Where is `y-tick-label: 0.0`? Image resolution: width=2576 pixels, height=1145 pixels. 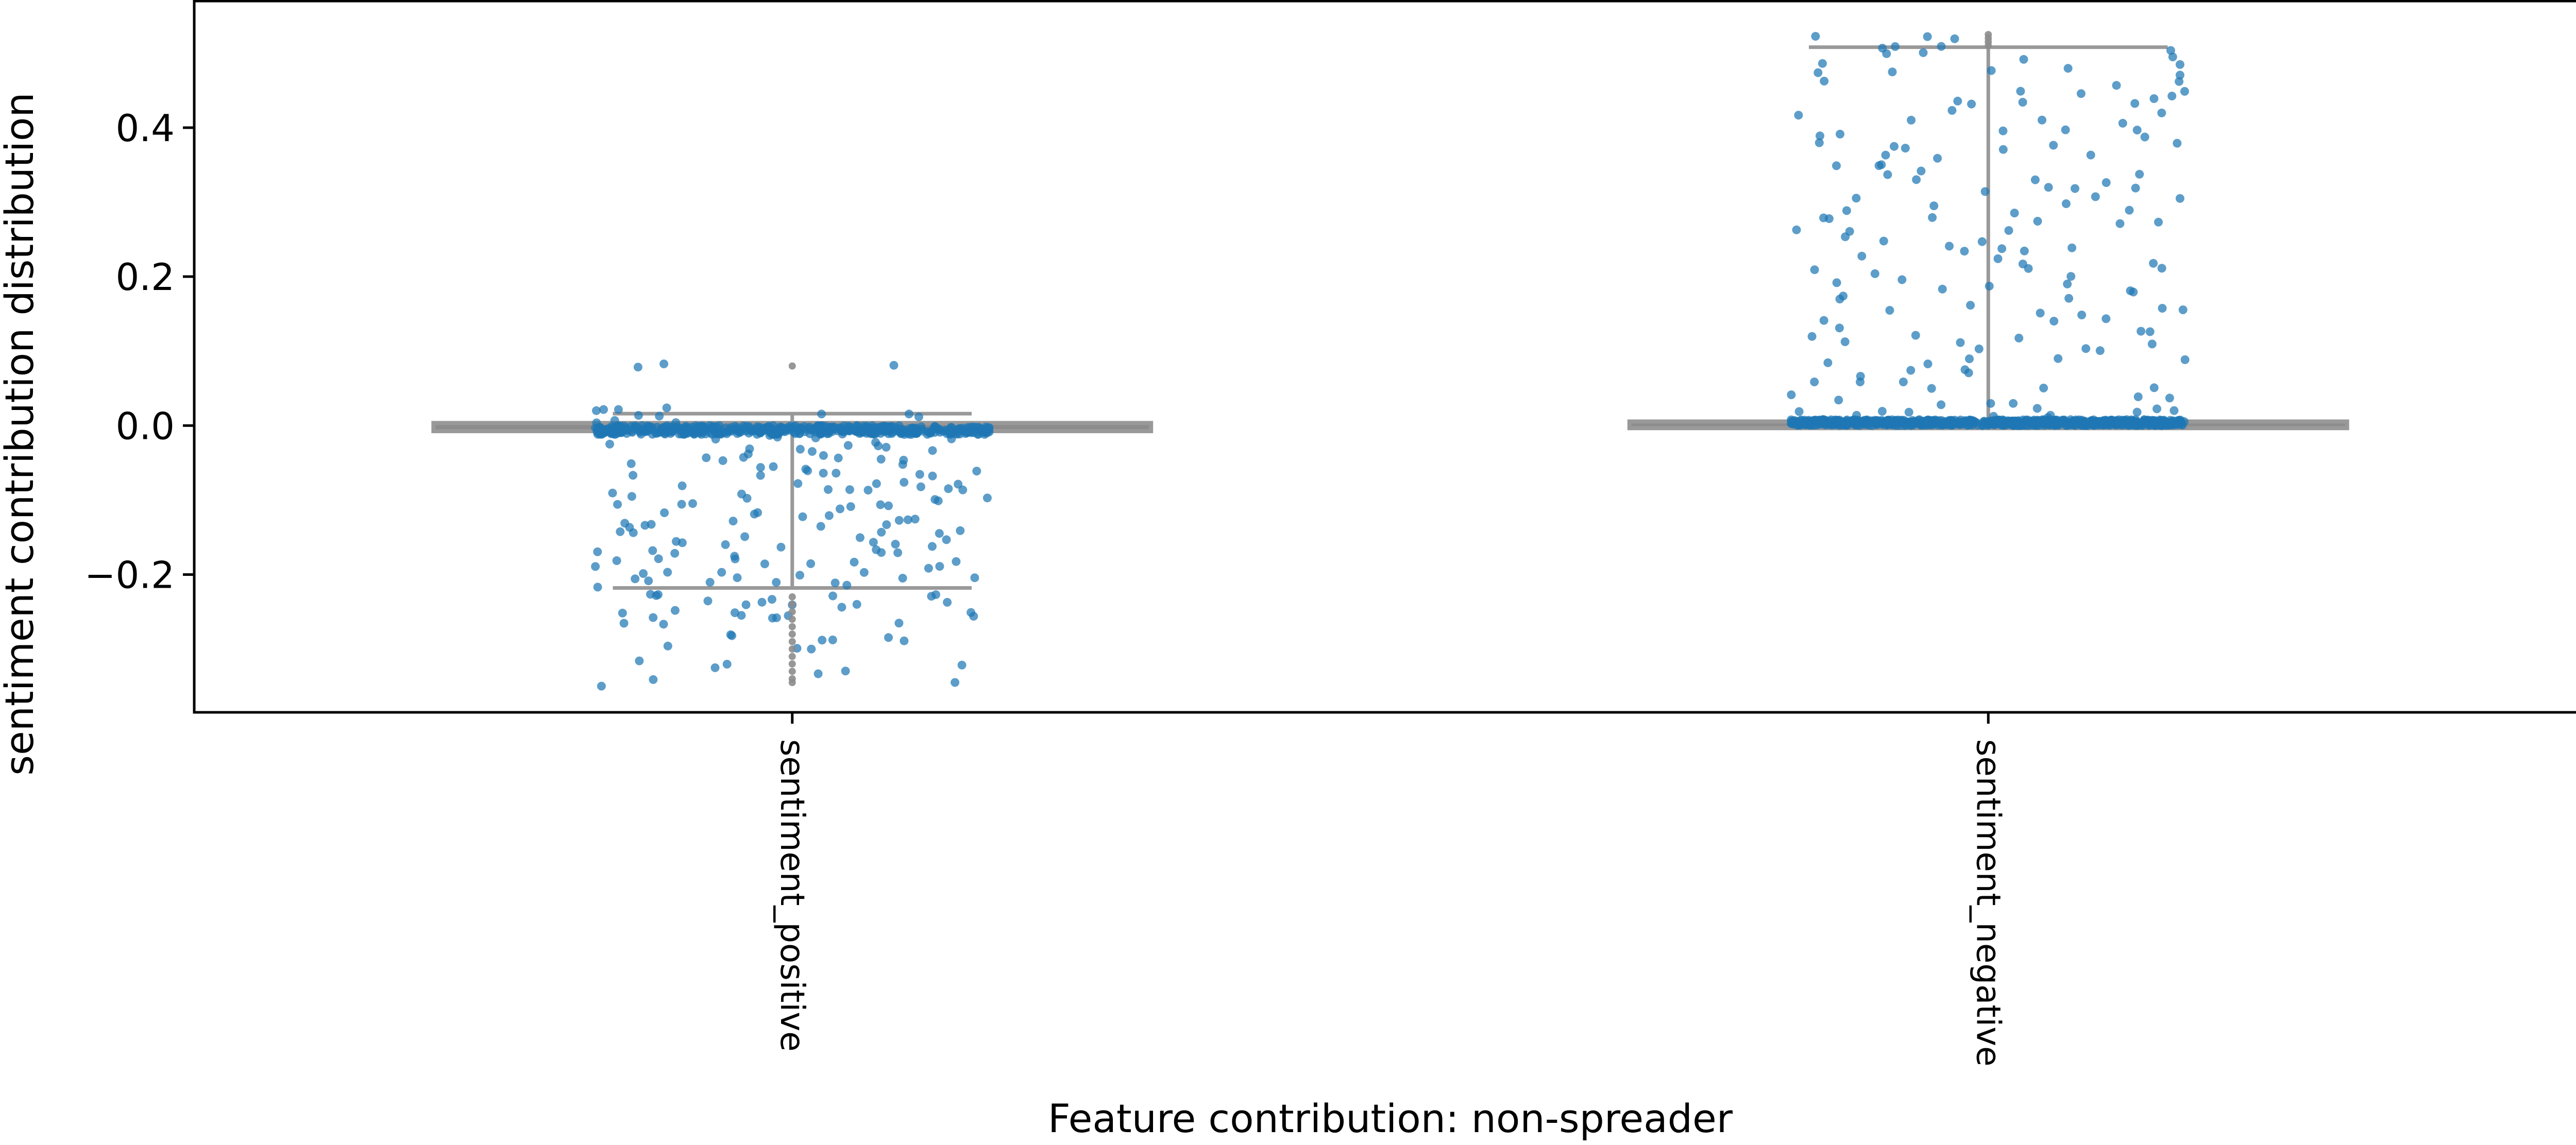 y-tick-label: 0.0 is located at coordinates (145, 426).